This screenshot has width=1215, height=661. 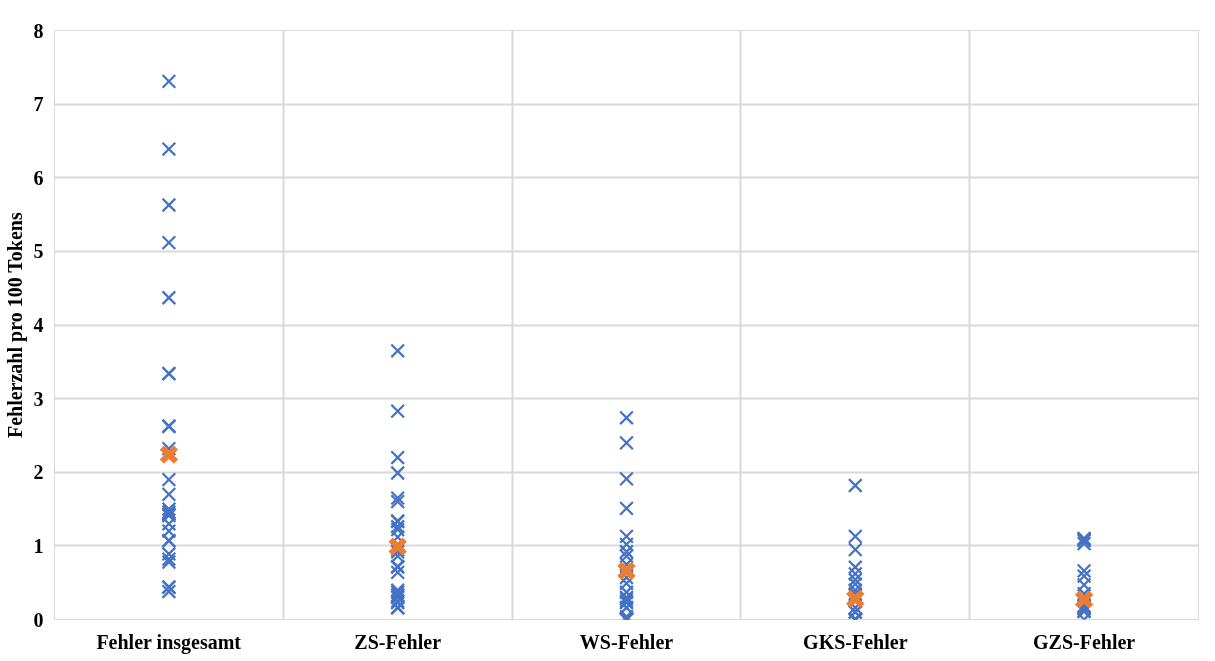 I want to click on x-tick-label: GZS-Fehler, so click(x=1084, y=641).